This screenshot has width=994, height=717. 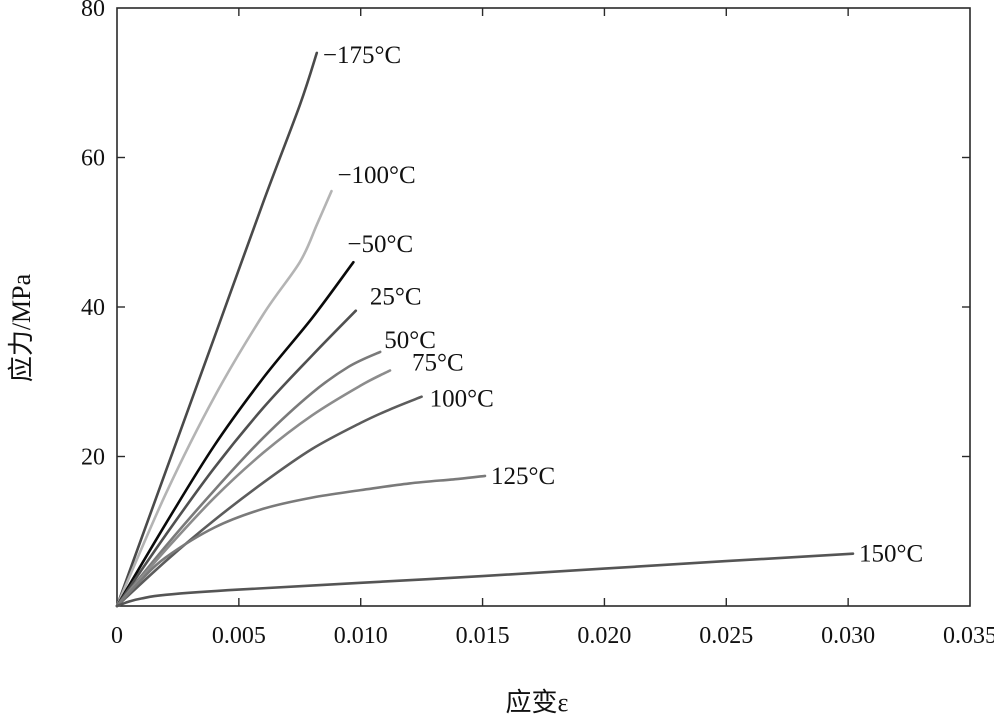 I want to click on y-tick-label: 80, so click(x=93, y=11).